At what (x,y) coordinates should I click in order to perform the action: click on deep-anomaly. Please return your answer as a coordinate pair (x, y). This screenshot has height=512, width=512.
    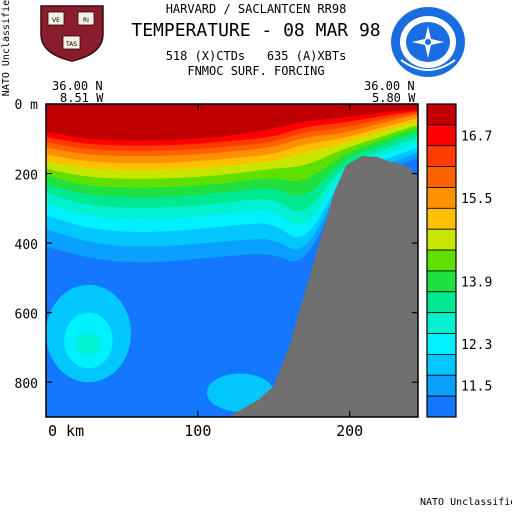
    Looking at the image, I should click on (88, 344).